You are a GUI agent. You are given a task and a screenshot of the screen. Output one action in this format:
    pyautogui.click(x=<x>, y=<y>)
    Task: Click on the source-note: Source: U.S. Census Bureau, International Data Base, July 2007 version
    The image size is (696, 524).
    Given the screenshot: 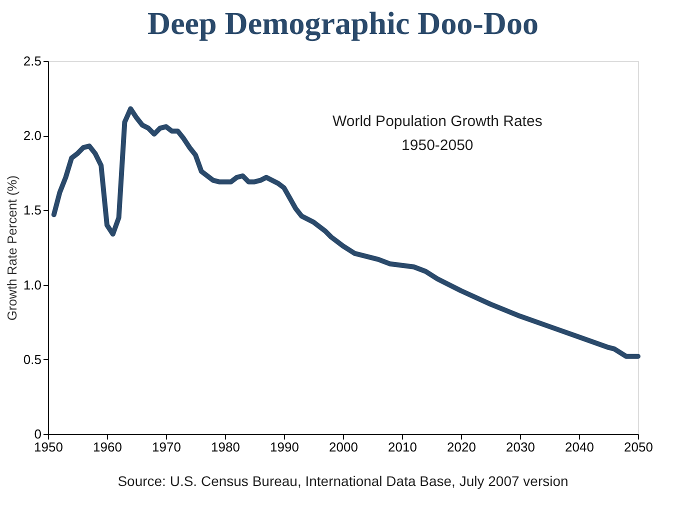 What is the action you would take?
    pyautogui.click(x=343, y=481)
    